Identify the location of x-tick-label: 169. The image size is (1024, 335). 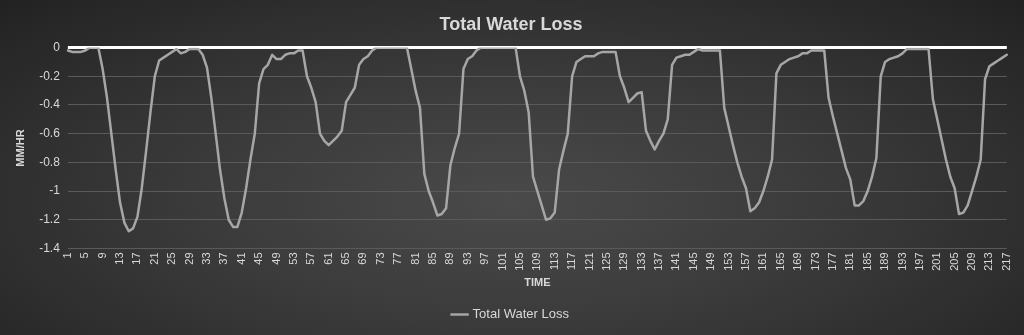
(797, 261).